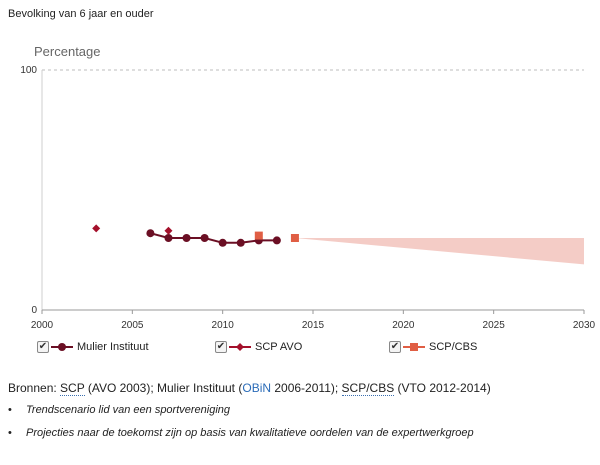 The height and width of the screenshot is (465, 600). I want to click on y-axis-label: Percentage, so click(67, 51).